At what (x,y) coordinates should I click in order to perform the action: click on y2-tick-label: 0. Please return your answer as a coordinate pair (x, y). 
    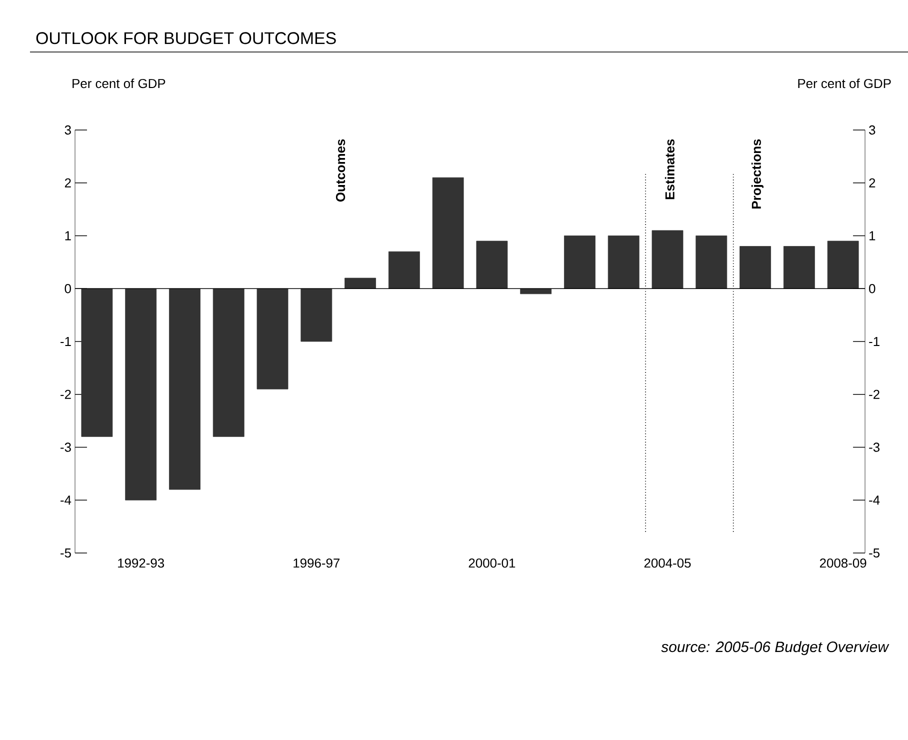
    Looking at the image, I should click on (872, 289).